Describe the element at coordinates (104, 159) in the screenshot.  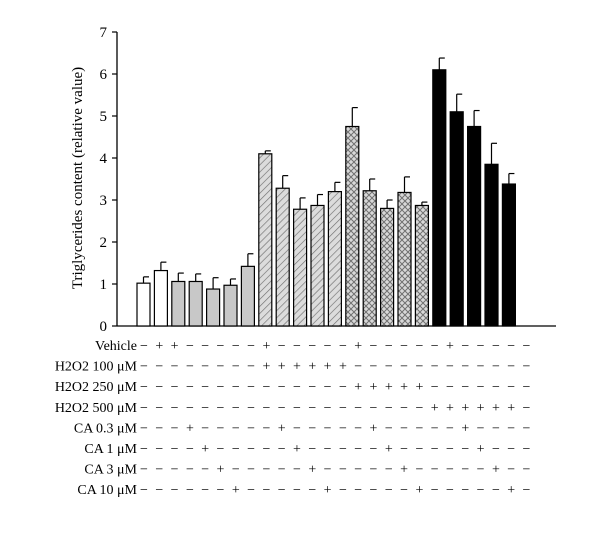
I see `y-tick-label: 4` at that location.